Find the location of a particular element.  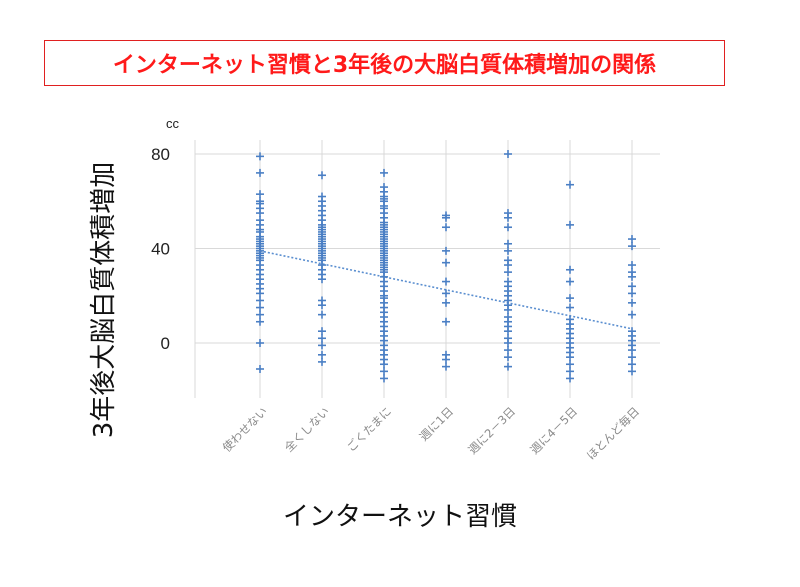

x-category-label: 使わせない is located at coordinates (245, 429).